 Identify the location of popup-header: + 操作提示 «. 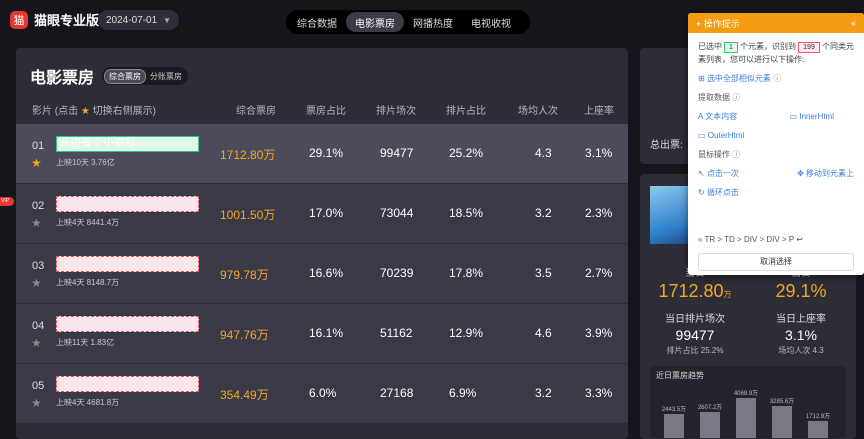
(776, 23).